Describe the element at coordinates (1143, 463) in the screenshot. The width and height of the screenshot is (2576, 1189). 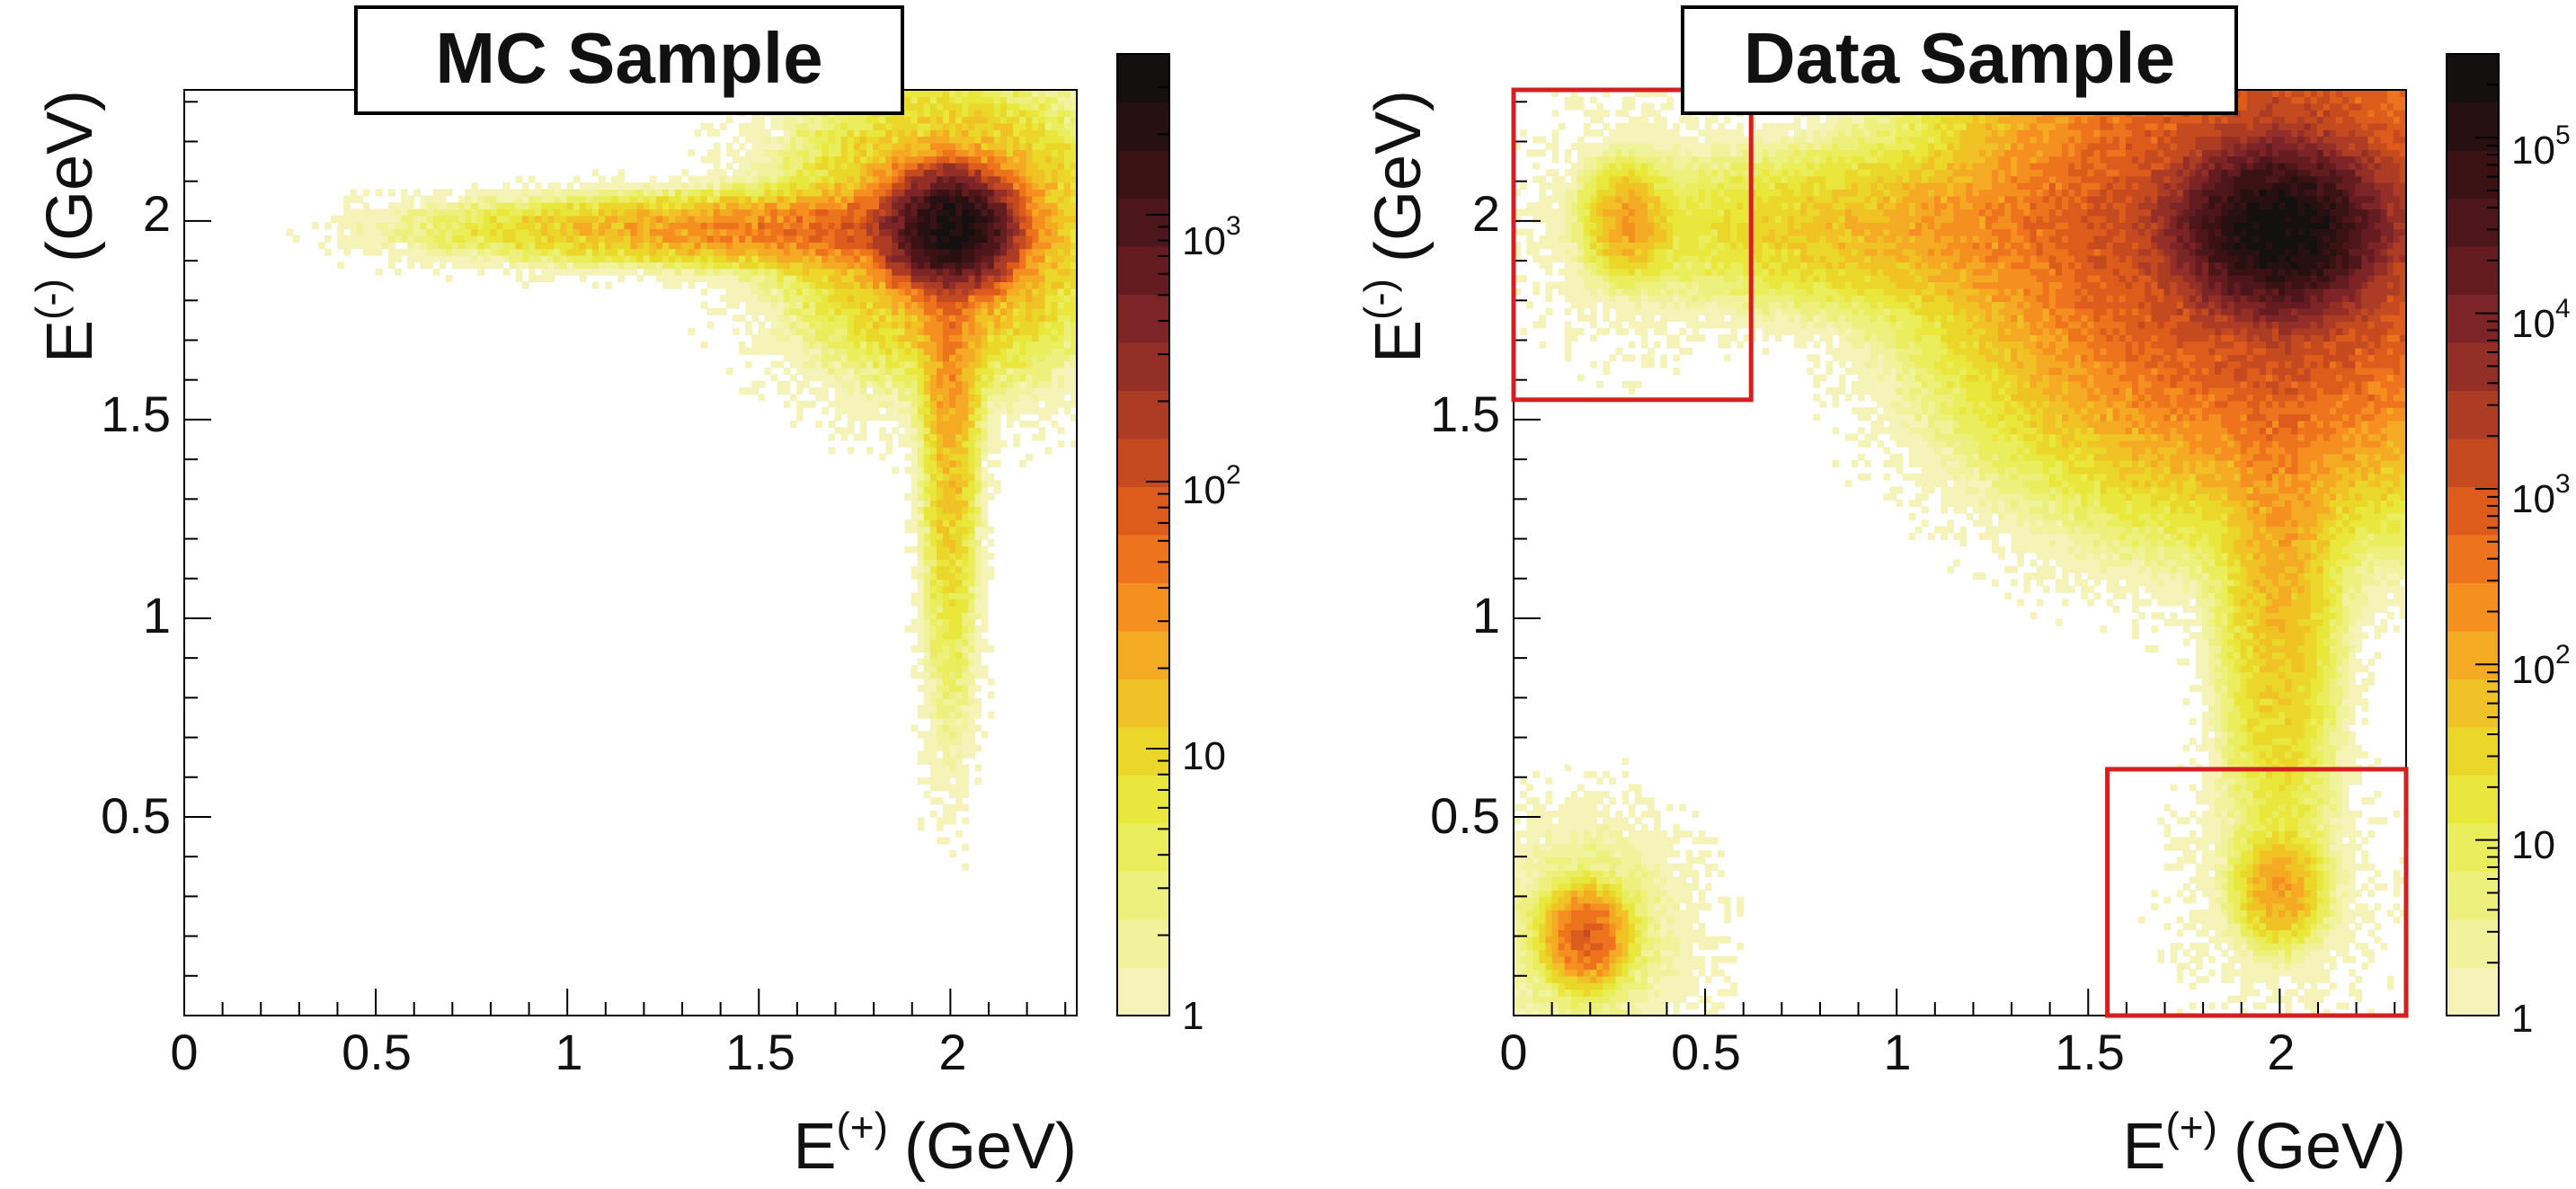
I see `mc-colorbar-segment` at that location.